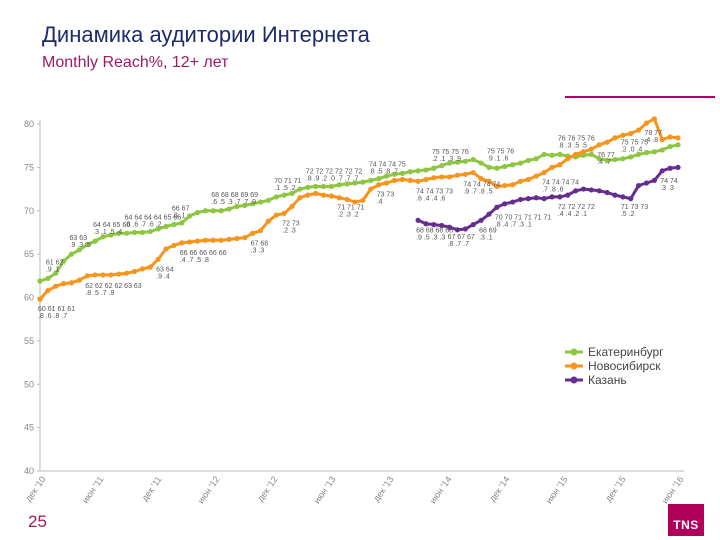  What do you see at coordinates (35, 488) in the screenshot?
I see `x-tick-label: дек '10` at bounding box center [35, 488].